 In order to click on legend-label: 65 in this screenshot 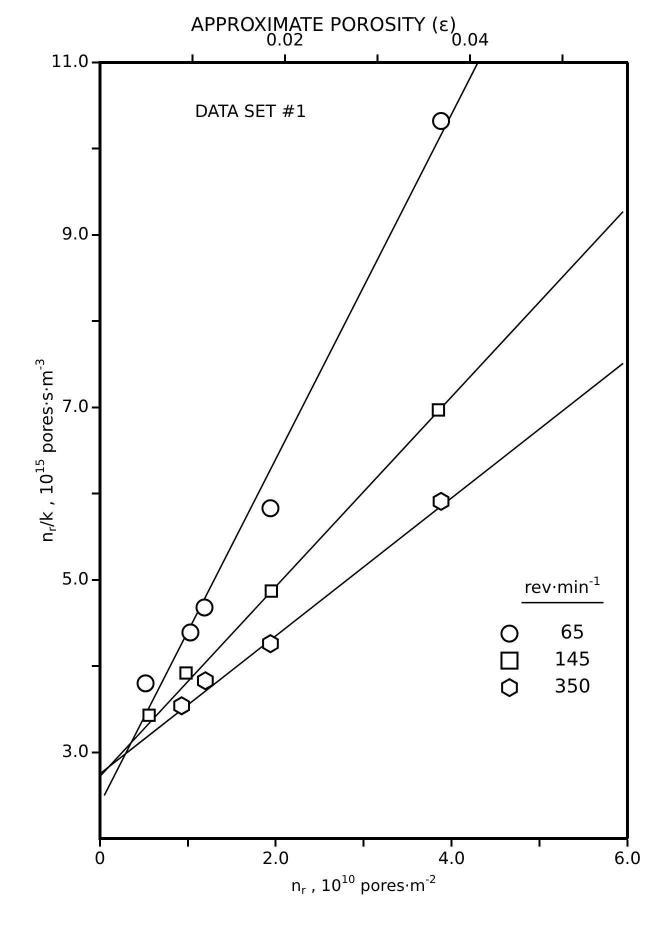, I will do `click(572, 633)`.